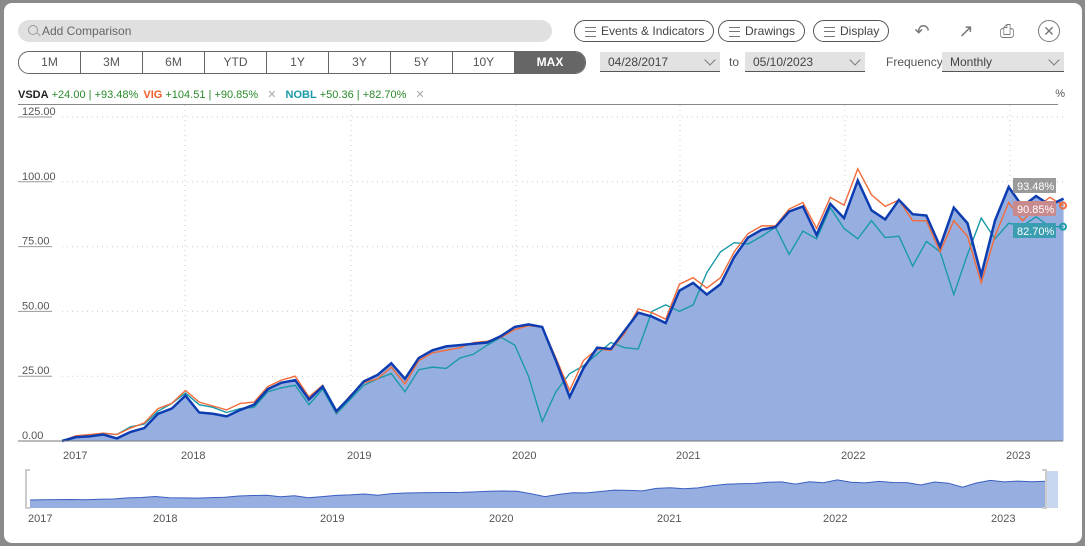  I want to click on x-tick-label: 2023, so click(1018, 456).